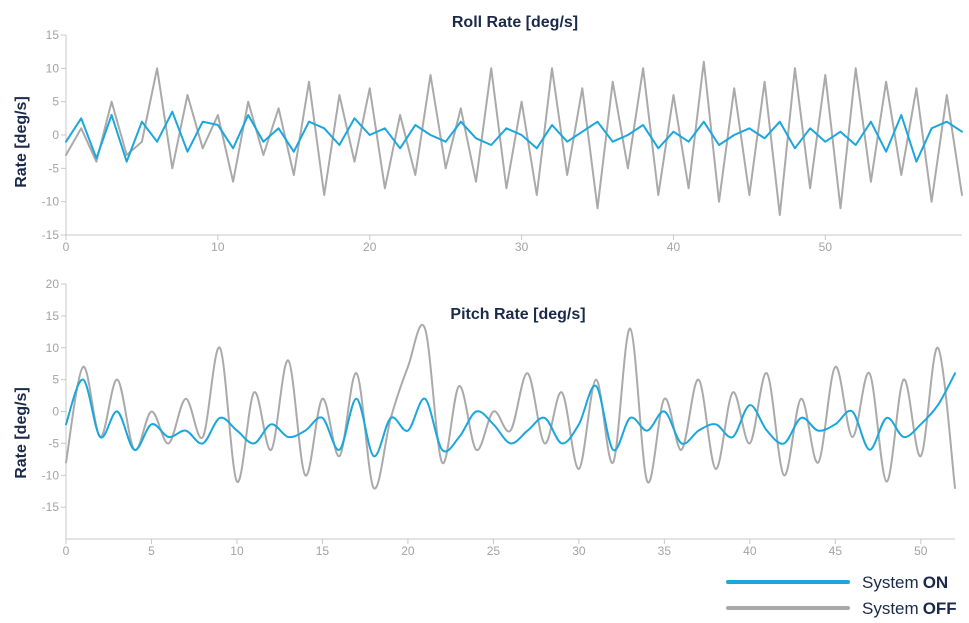  What do you see at coordinates (674, 247) in the screenshot?
I see `roll-x-tick-label: 40` at bounding box center [674, 247].